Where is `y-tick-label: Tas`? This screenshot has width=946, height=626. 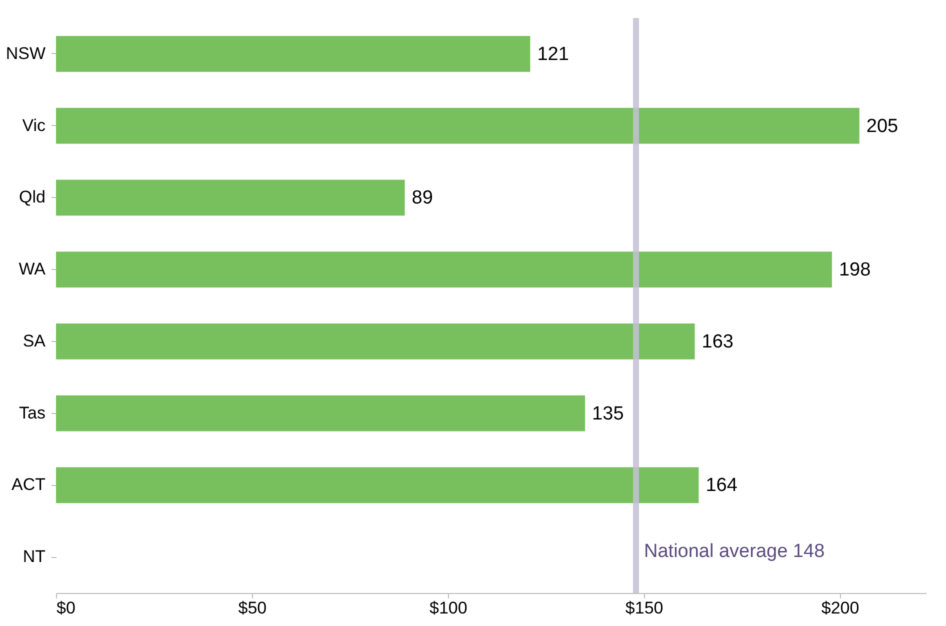
y-tick-label: Tas is located at coordinates (32, 412).